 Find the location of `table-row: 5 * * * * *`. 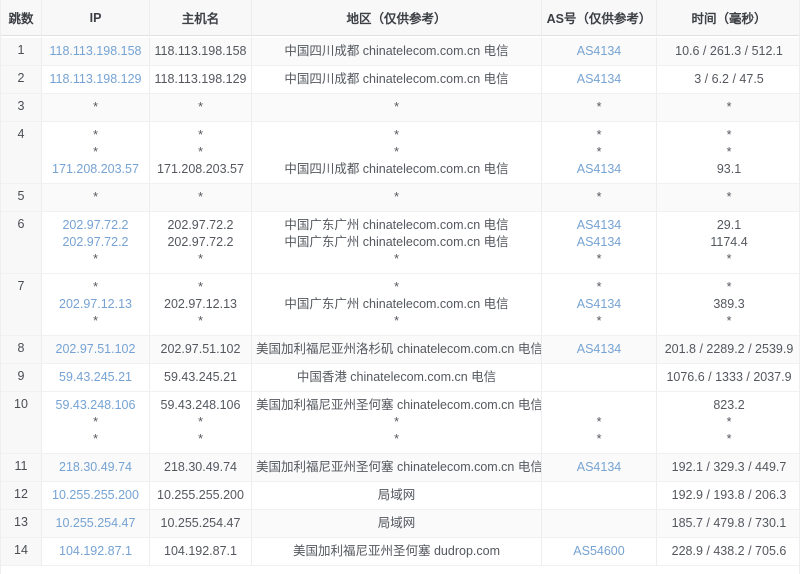

table-row: 5 * * * * * is located at coordinates (400, 198).